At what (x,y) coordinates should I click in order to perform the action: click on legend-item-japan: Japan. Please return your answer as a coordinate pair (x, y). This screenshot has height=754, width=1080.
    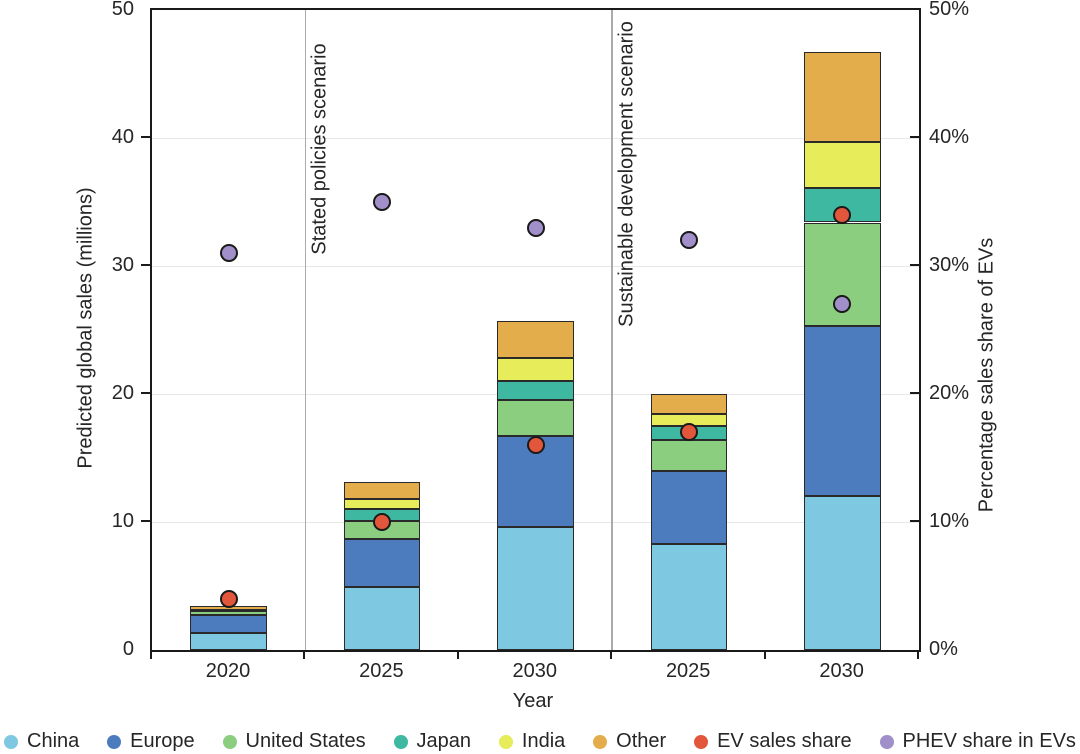
    Looking at the image, I should click on (432, 741).